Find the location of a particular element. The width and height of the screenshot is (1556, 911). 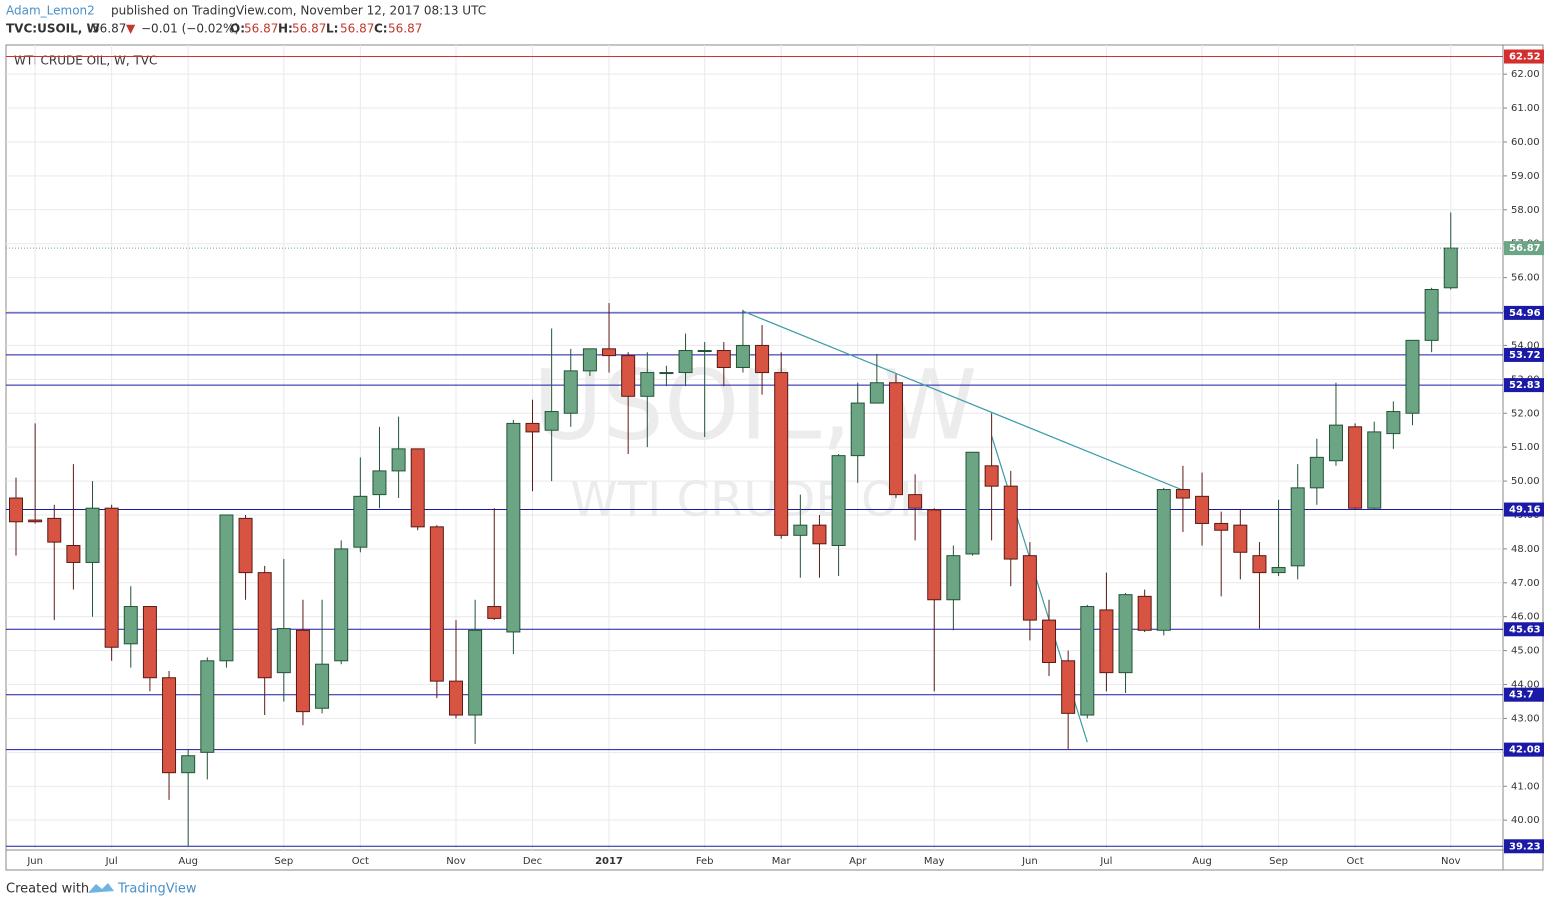

change-arrow: ▼ is located at coordinates (131, 29).